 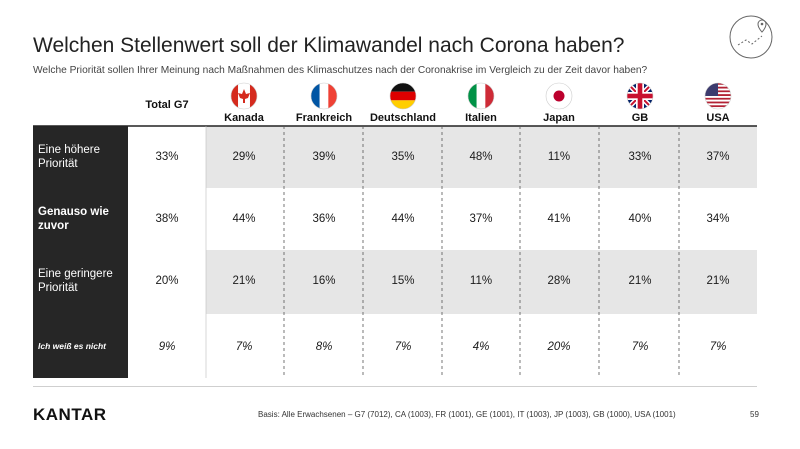 I want to click on data-label: 40%, so click(x=639, y=219).